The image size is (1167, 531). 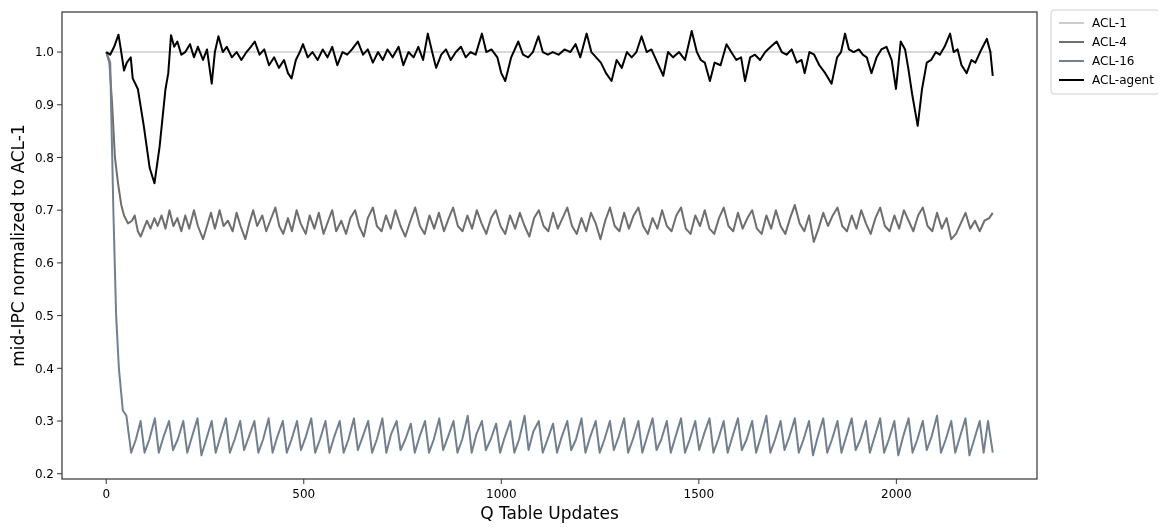 What do you see at coordinates (501, 494) in the screenshot?
I see `x-tick-label: 1000` at bounding box center [501, 494].